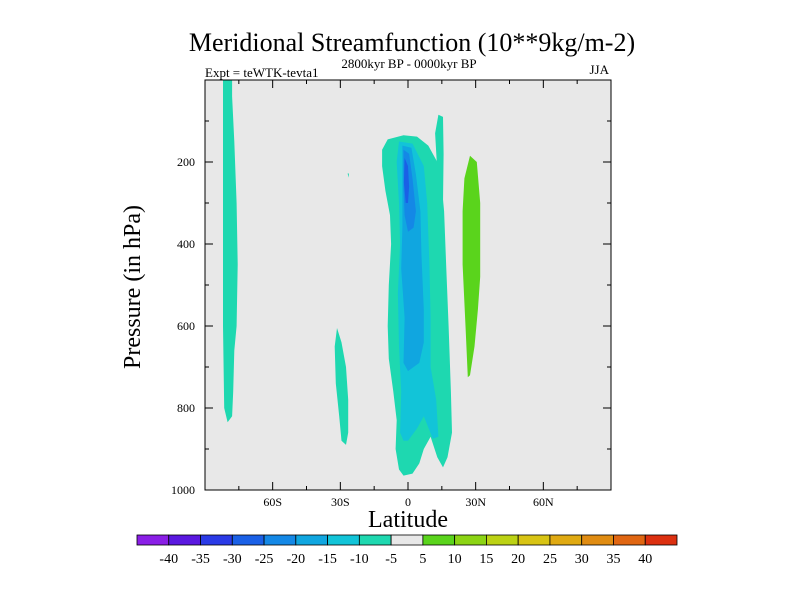 The height and width of the screenshot is (600, 800). Describe the element at coordinates (272, 502) in the screenshot. I see `x-tick-label: 60S` at that location.